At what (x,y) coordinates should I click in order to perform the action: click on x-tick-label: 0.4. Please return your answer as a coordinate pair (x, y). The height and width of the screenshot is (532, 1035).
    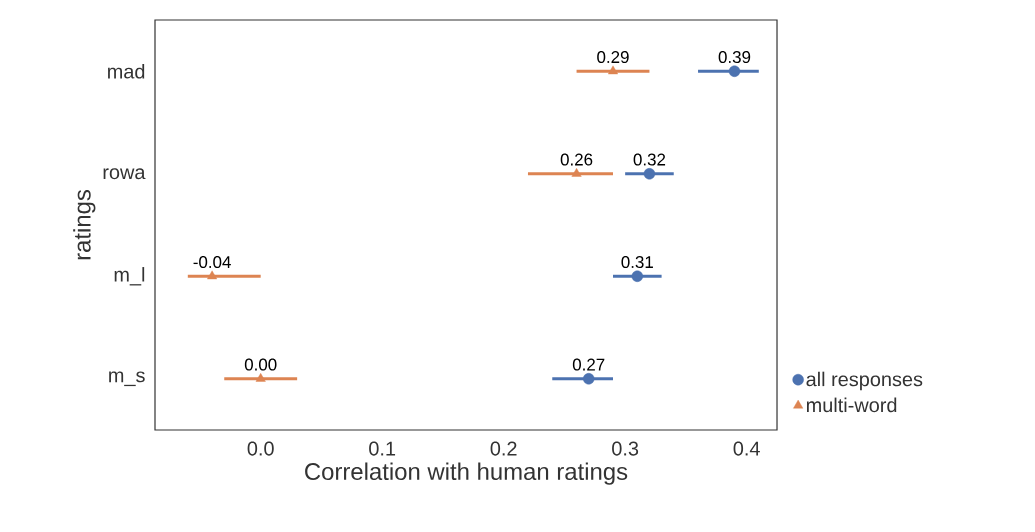
    Looking at the image, I should click on (746, 448).